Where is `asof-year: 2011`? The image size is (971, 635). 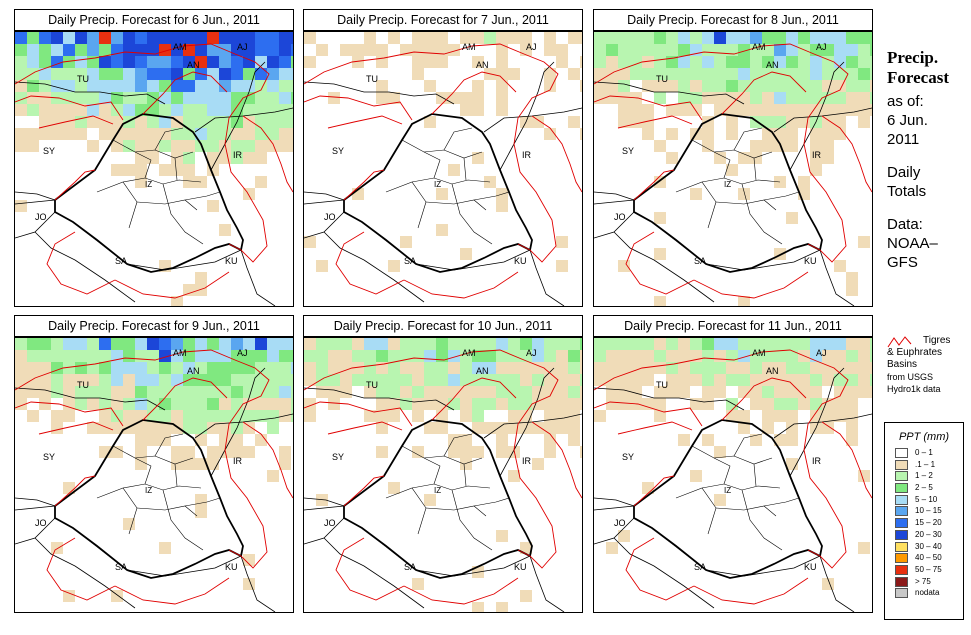 asof-year: 2011 is located at coordinates (903, 139).